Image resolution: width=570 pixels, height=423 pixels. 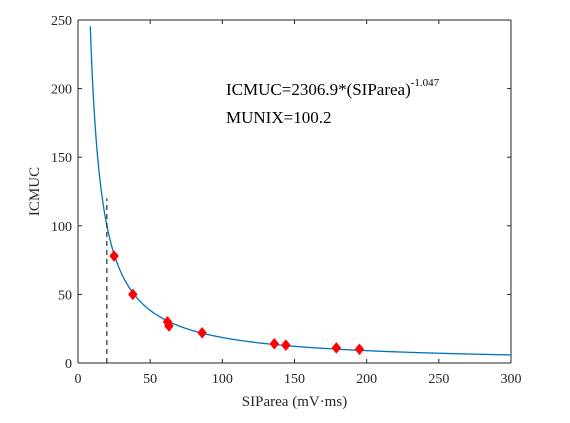 I want to click on y-axis-label: ICMUC, so click(x=35, y=191).